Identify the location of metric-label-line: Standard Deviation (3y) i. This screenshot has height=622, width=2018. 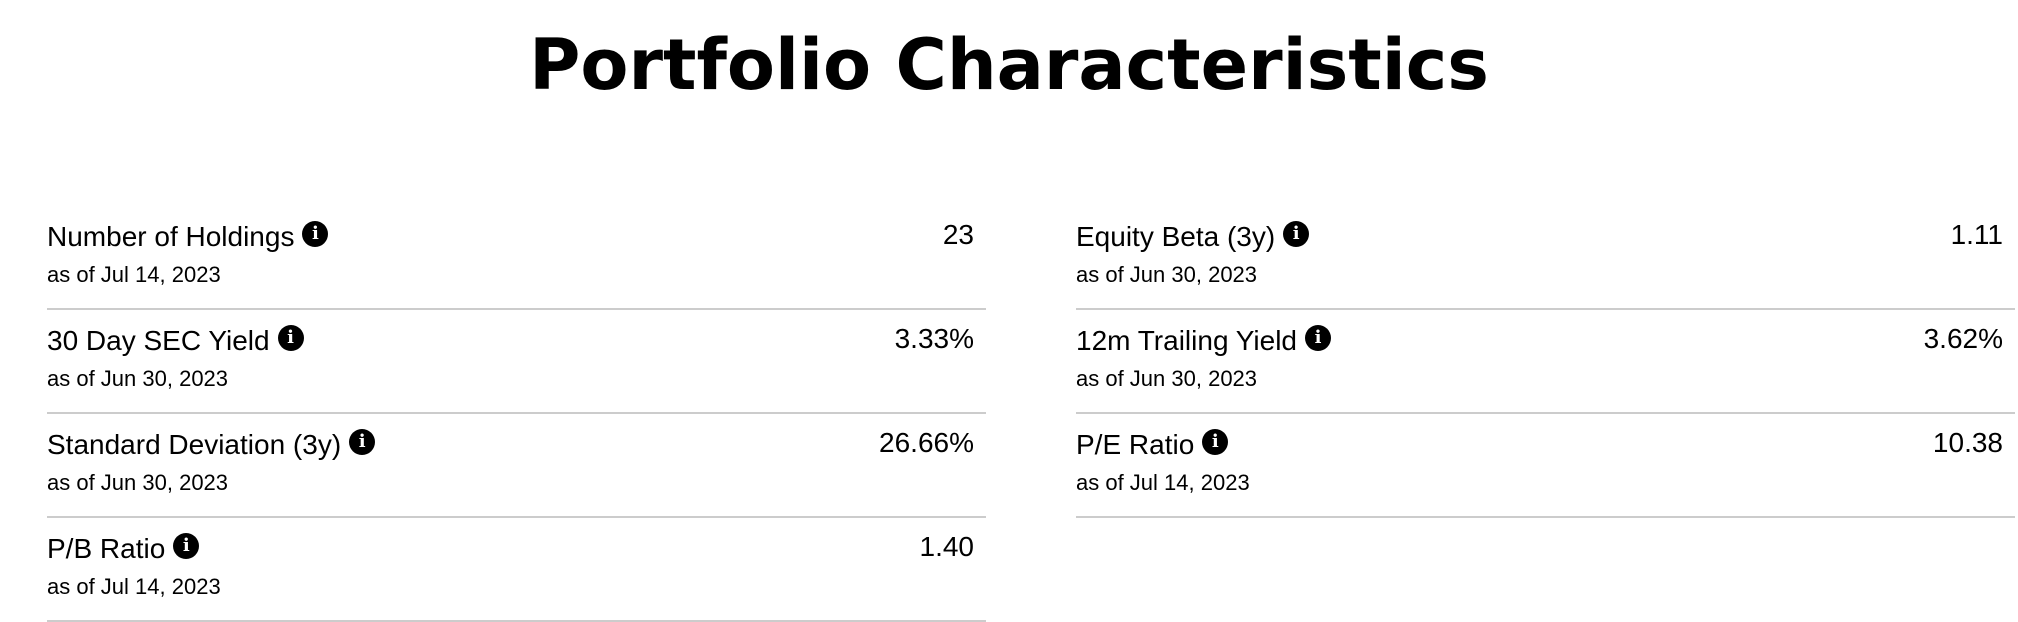
(211, 445).